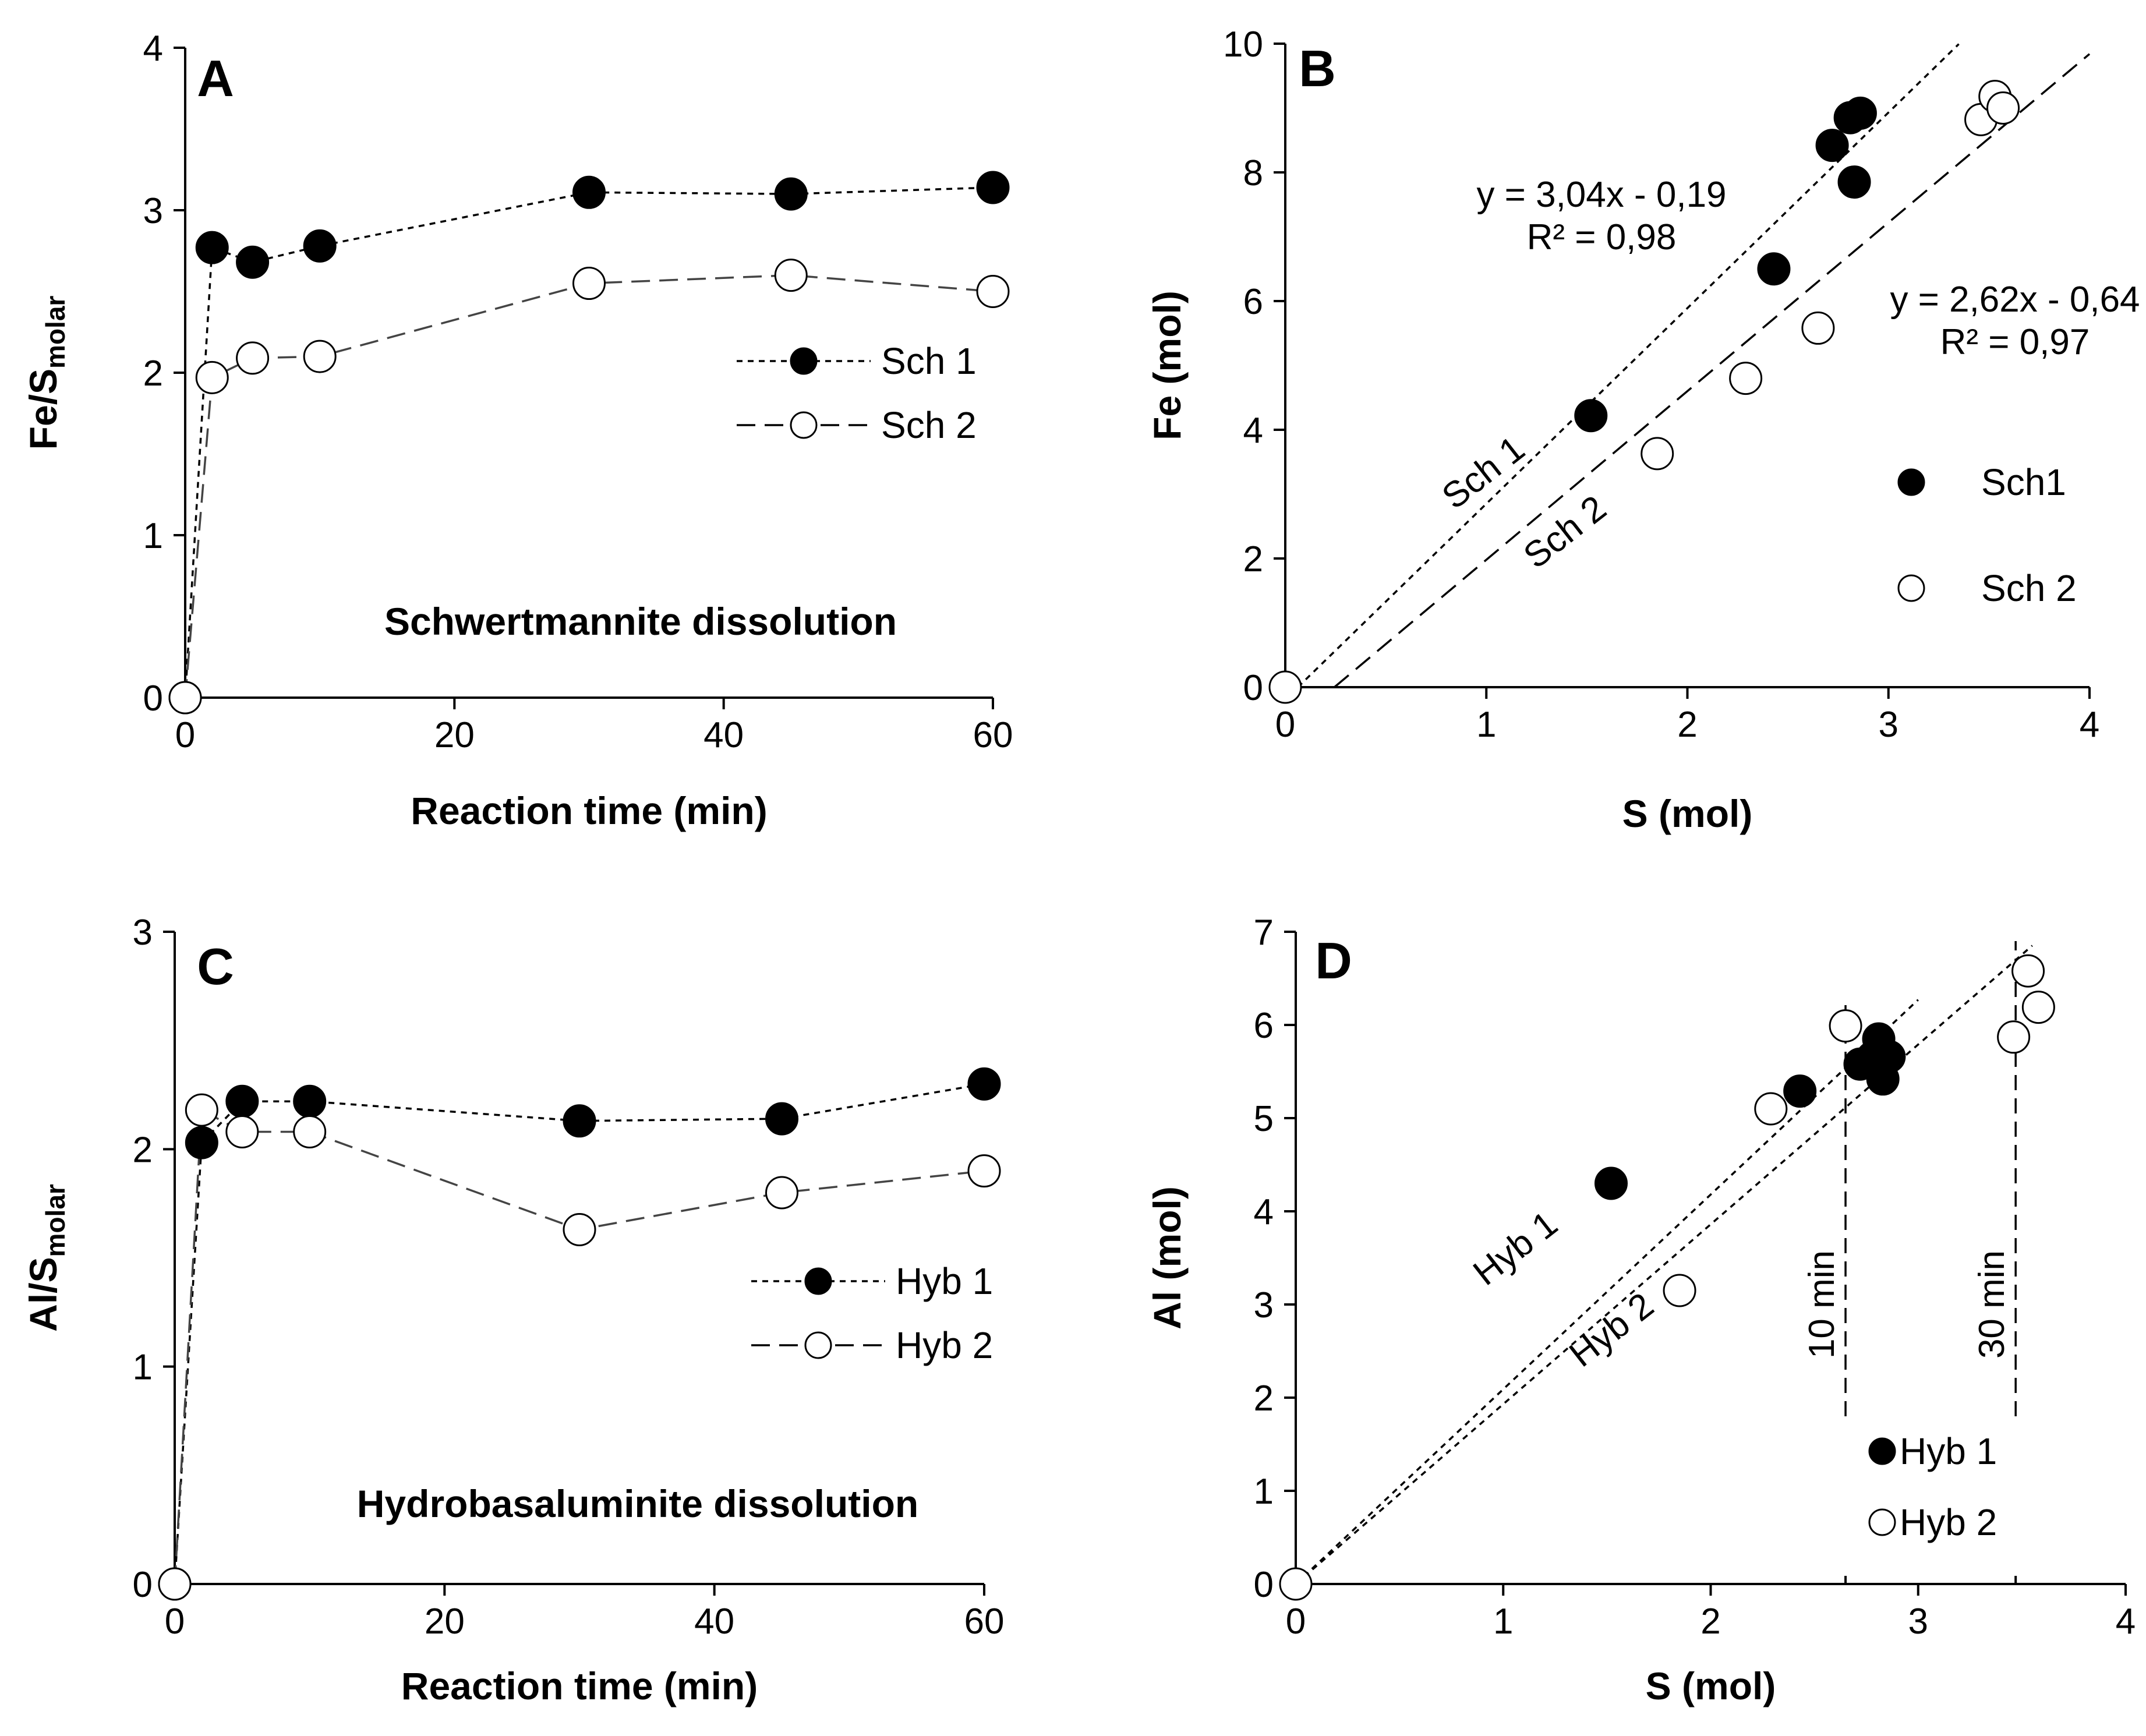 This screenshot has height=1736, width=2146. What do you see at coordinates (1333, 960) in the screenshot?
I see `panel-letter: D` at bounding box center [1333, 960].